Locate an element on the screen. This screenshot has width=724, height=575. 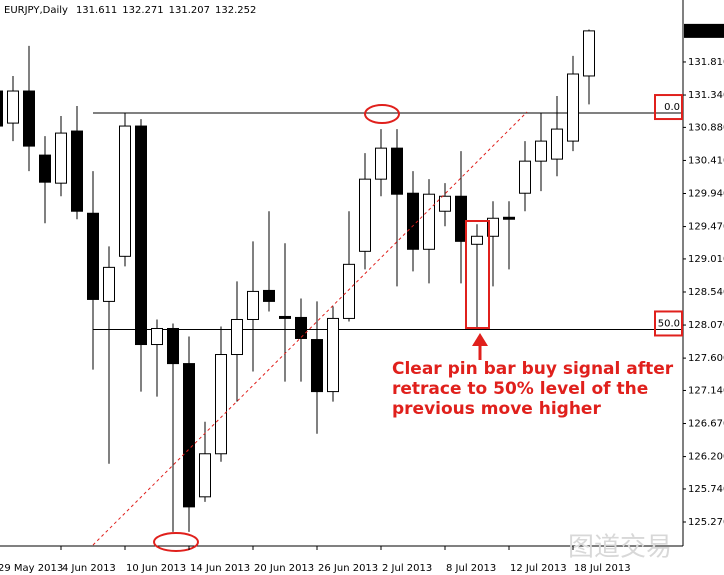
pin-bar-box is located at coordinates (477, 274).